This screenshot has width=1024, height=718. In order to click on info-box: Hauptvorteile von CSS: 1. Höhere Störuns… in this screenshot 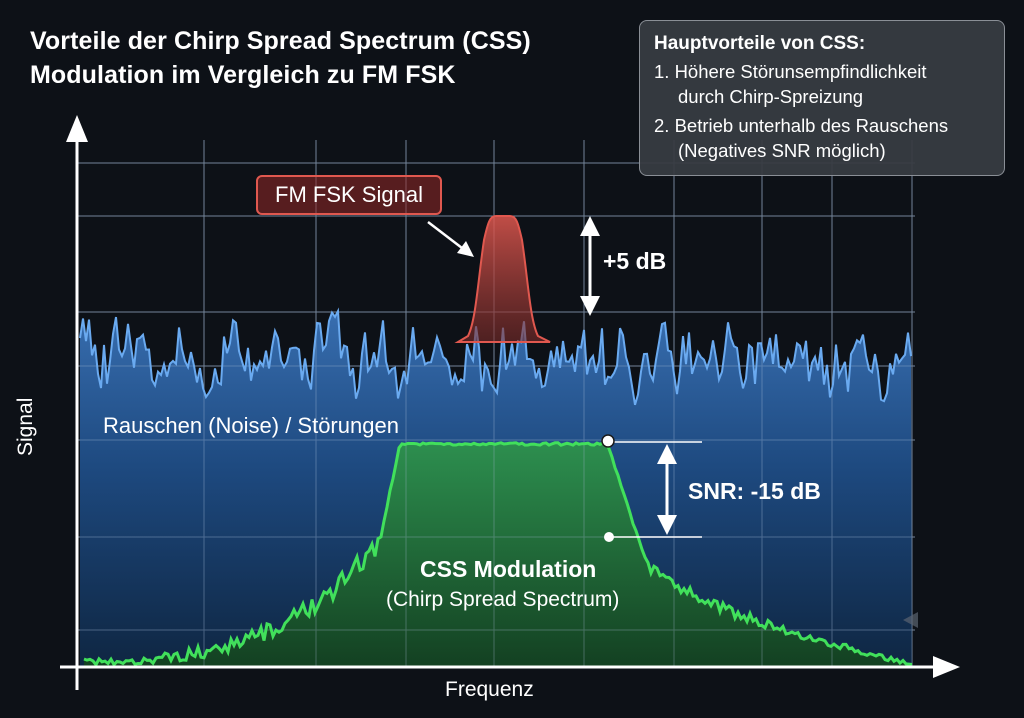, I will do `click(822, 98)`.